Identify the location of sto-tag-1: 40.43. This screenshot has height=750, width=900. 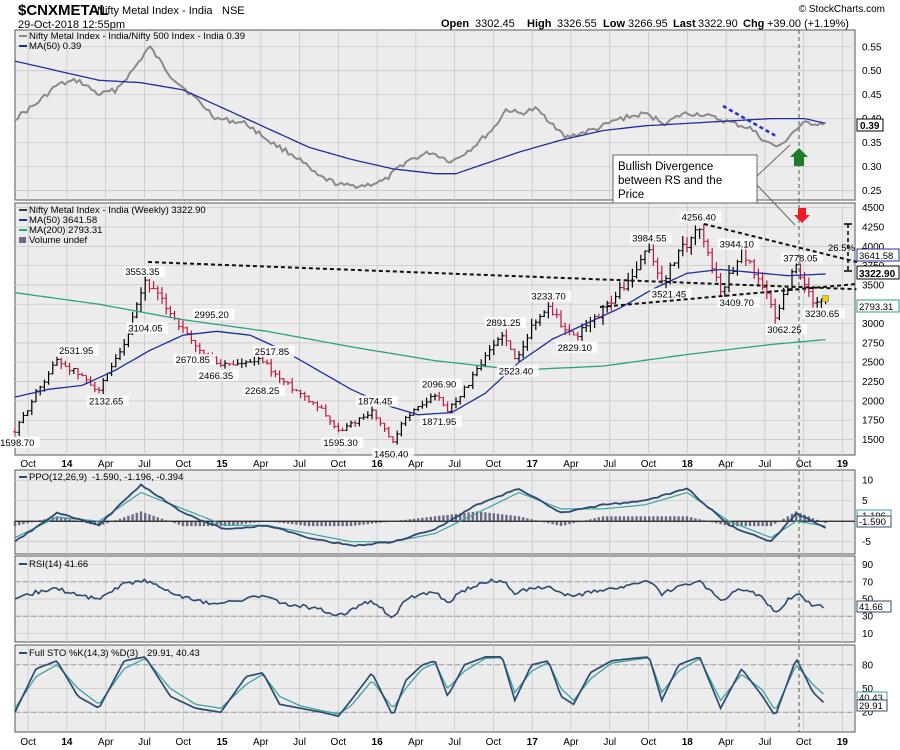
(871, 698).